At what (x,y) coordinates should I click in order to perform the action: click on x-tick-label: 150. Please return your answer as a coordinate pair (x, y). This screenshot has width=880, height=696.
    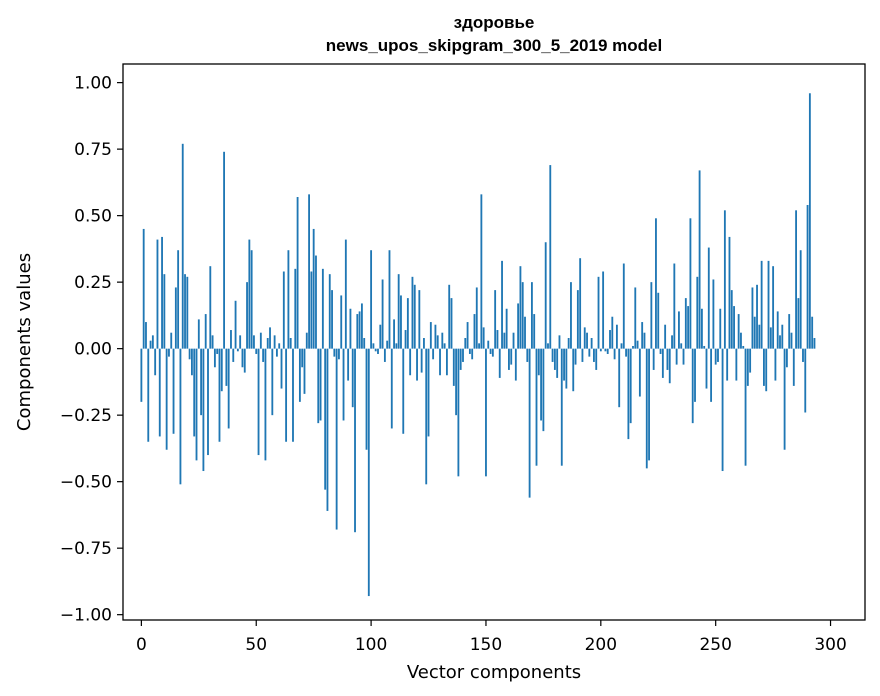
    Looking at the image, I should click on (486, 645).